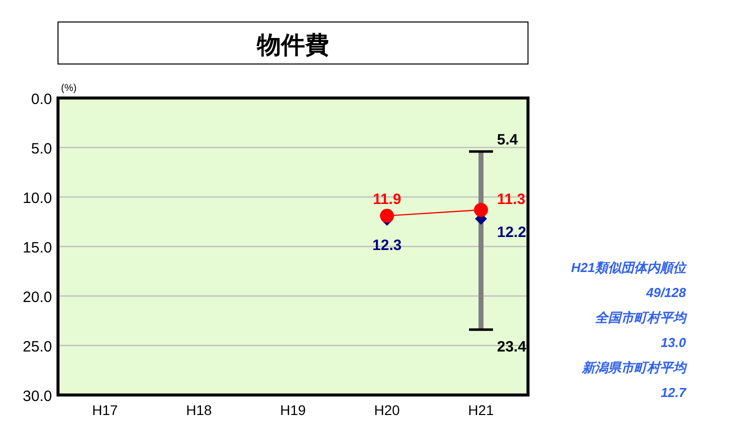  I want to click on y-tick-label: 5.0, so click(41, 149).